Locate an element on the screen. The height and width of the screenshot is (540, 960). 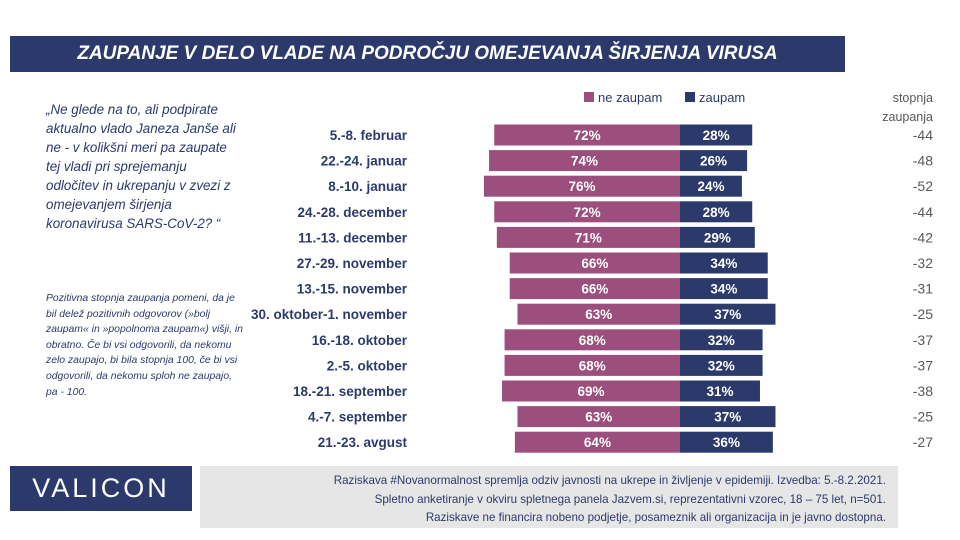
category-label: 2.-5. oktober is located at coordinates (367, 365).